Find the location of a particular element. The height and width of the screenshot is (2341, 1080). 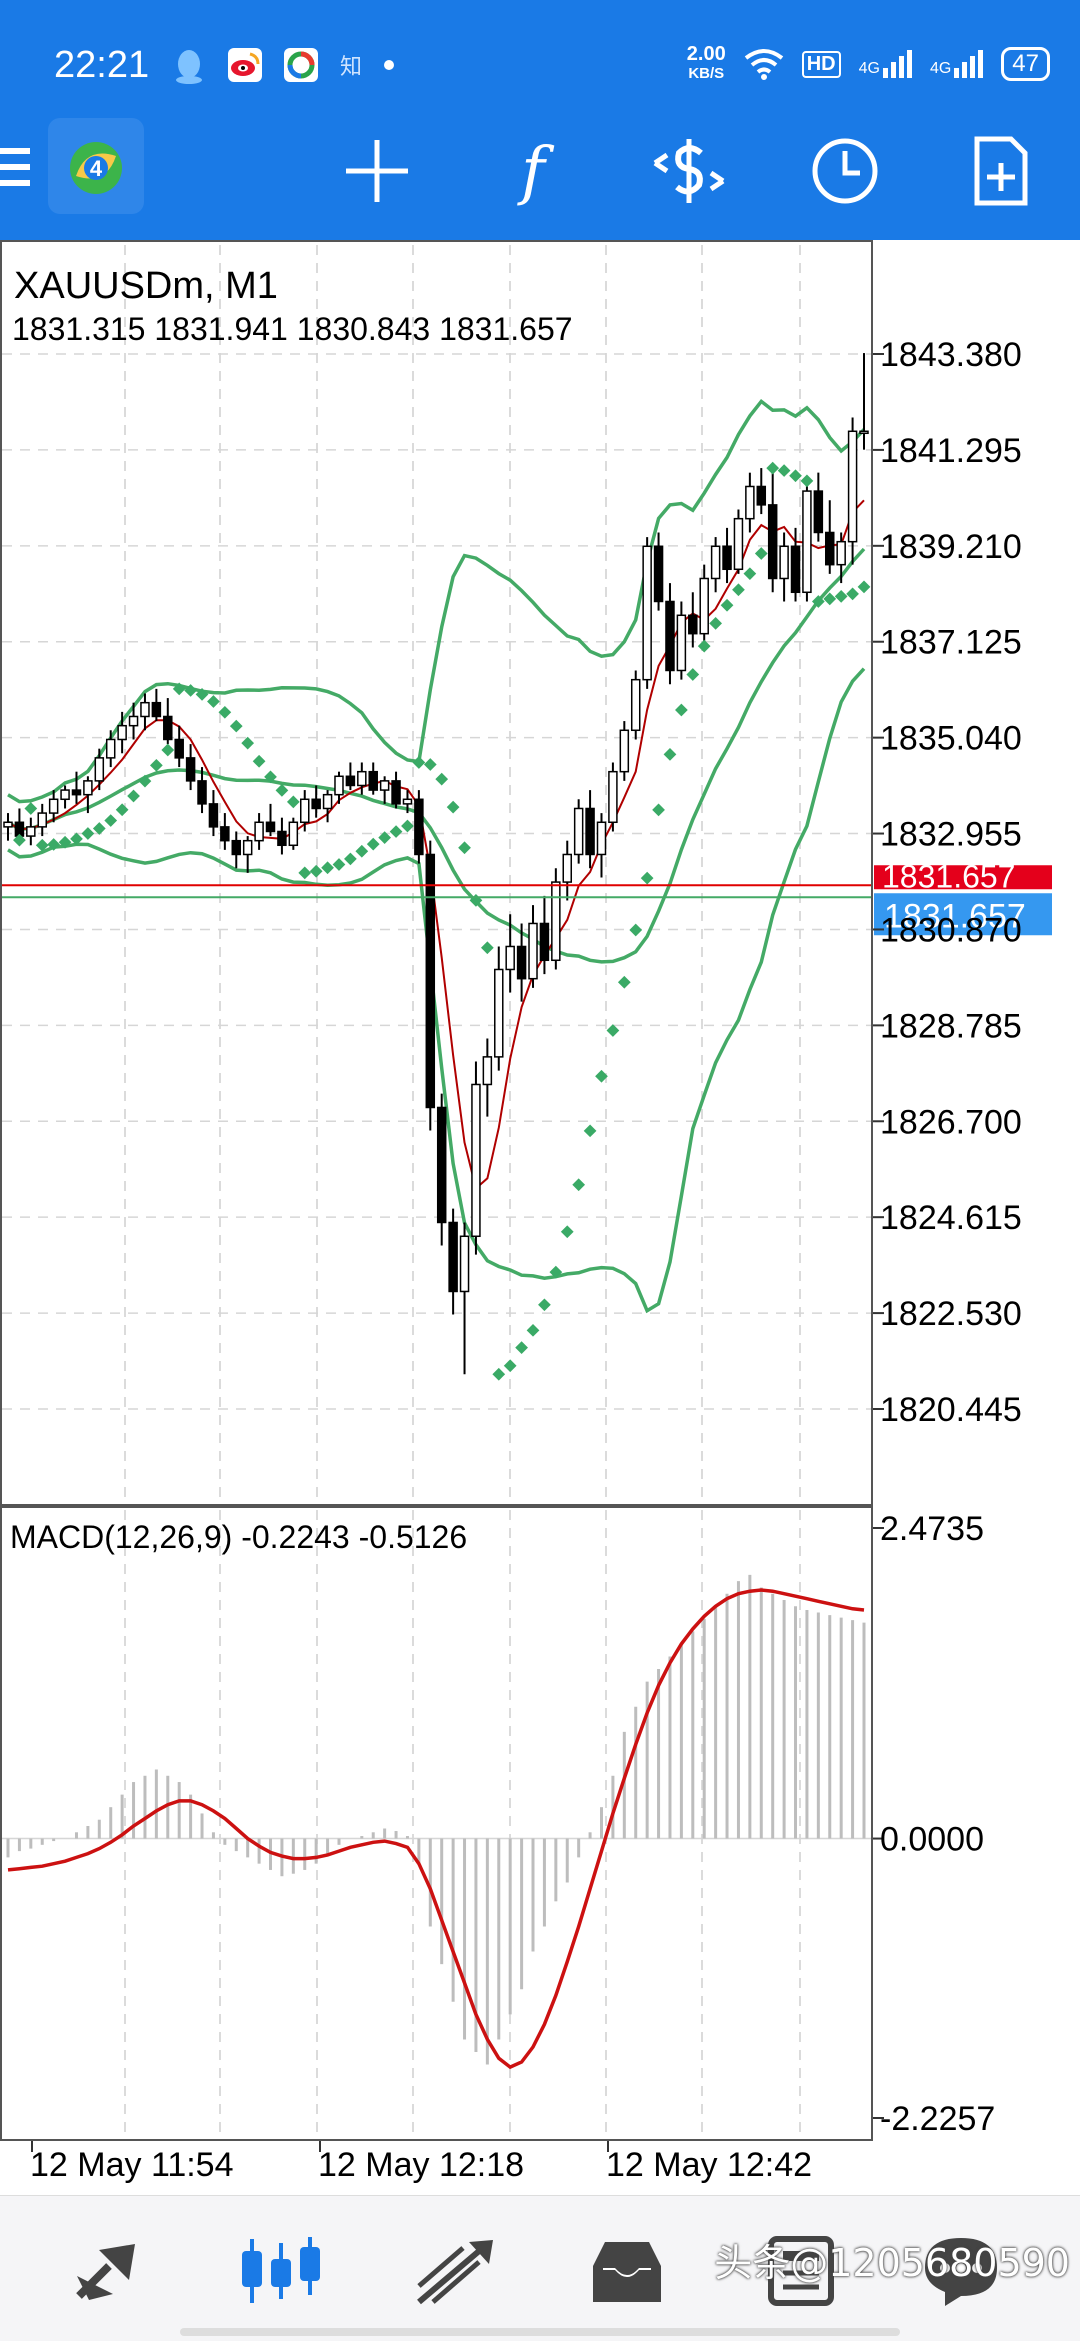

bollinger-middle is located at coordinates (436, 755).